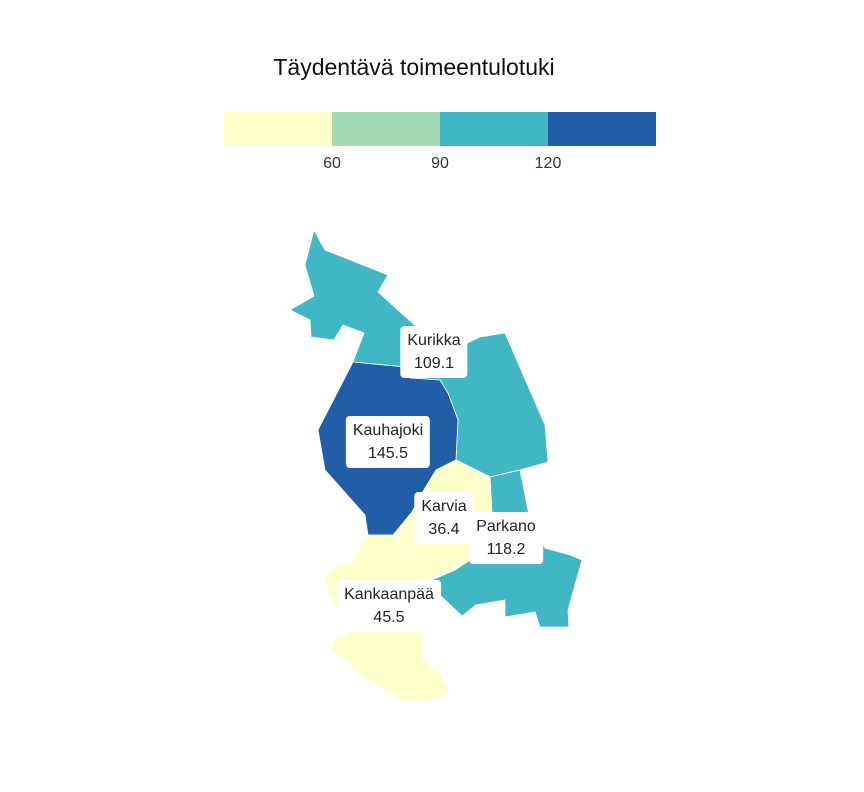 The height and width of the screenshot is (792, 864). What do you see at coordinates (434, 352) in the screenshot?
I see `region-label-kurikka: Kurikka 109.1` at bounding box center [434, 352].